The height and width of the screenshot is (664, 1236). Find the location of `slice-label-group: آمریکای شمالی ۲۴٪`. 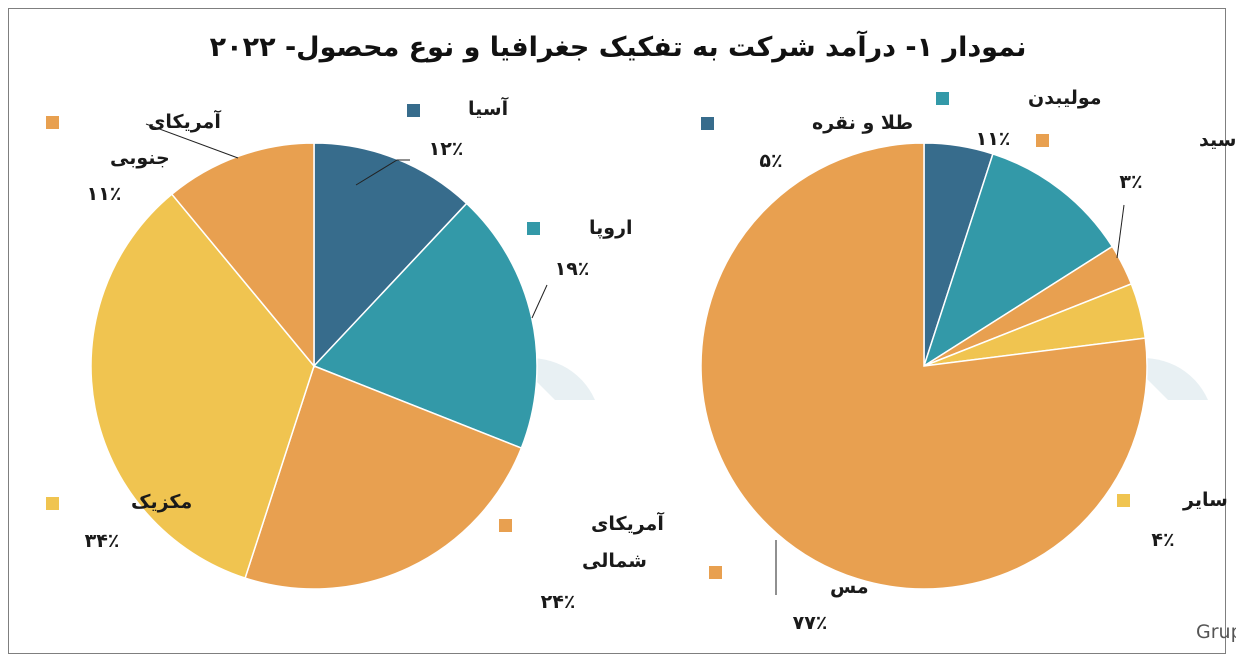

slice-label-group: آمریکای شمالی ۲۴٪ is located at coordinates (581, 562).